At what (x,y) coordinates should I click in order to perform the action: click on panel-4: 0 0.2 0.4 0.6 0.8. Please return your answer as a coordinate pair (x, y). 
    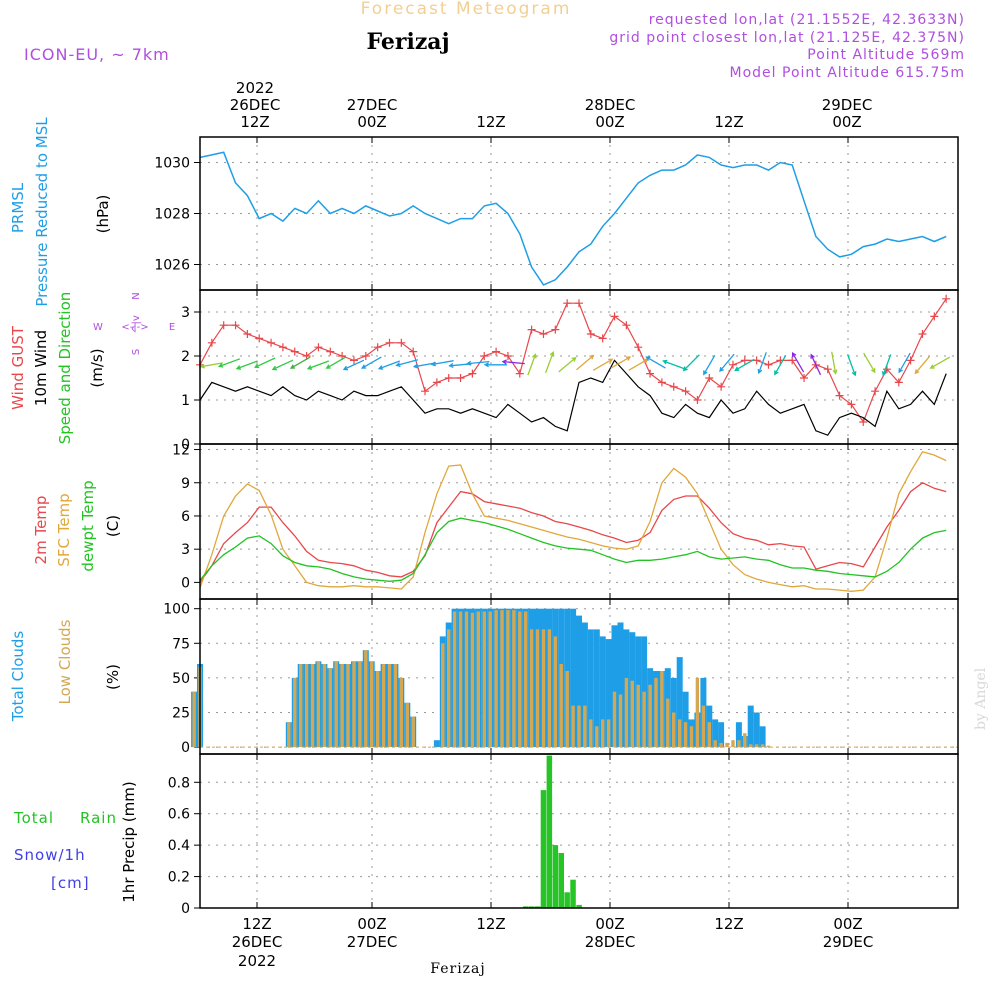
    Looking at the image, I should click on (563, 835).